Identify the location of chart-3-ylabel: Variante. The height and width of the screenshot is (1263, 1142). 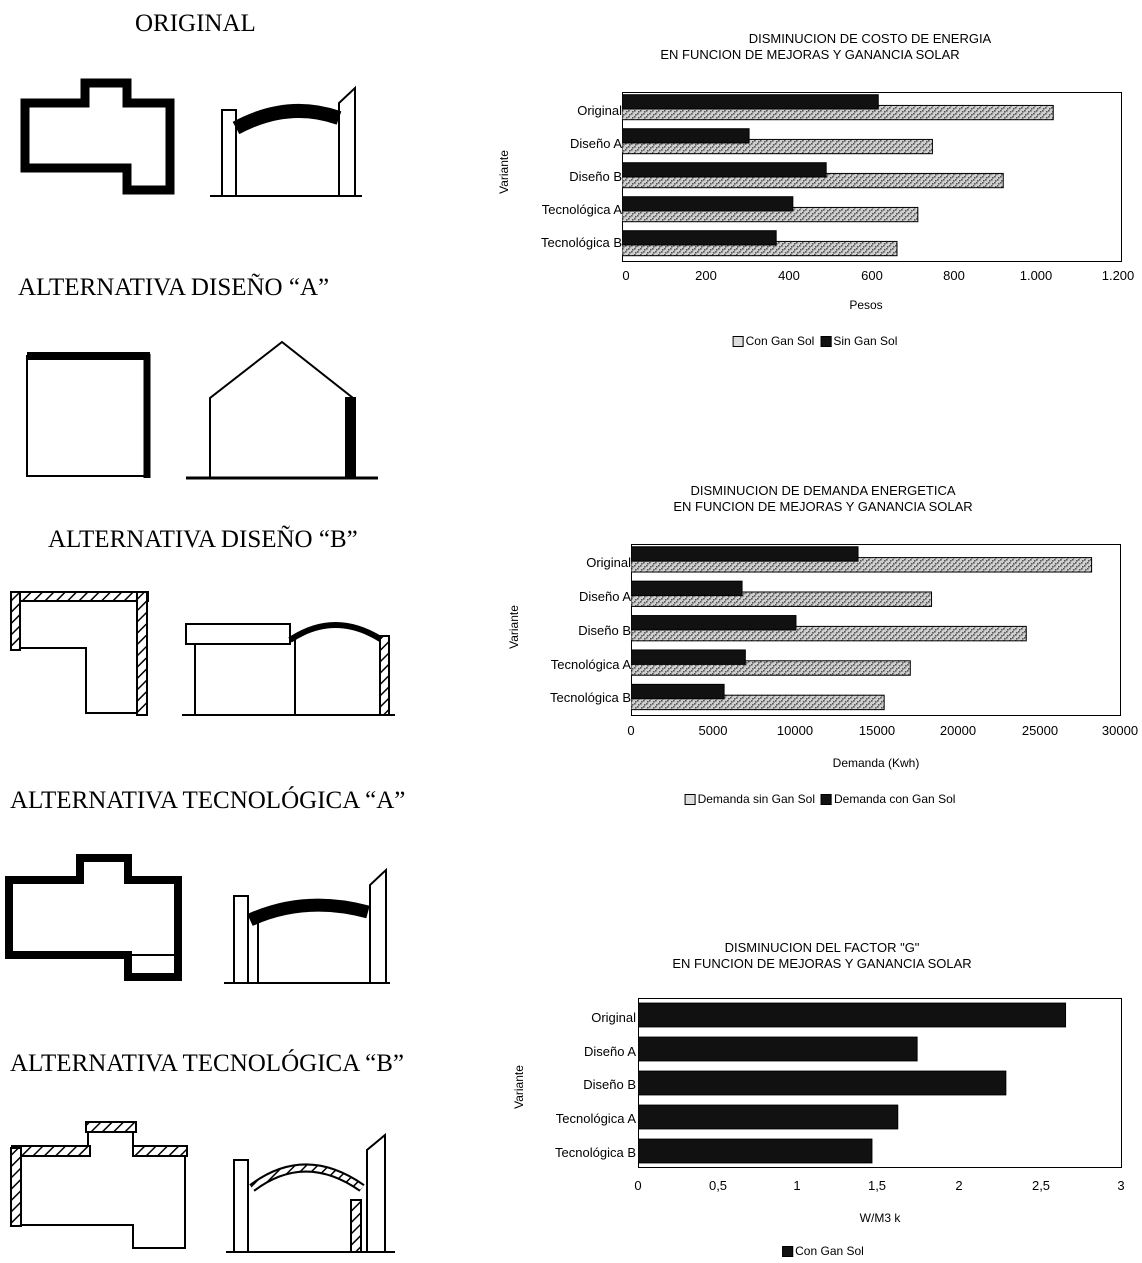
(518, 1087).